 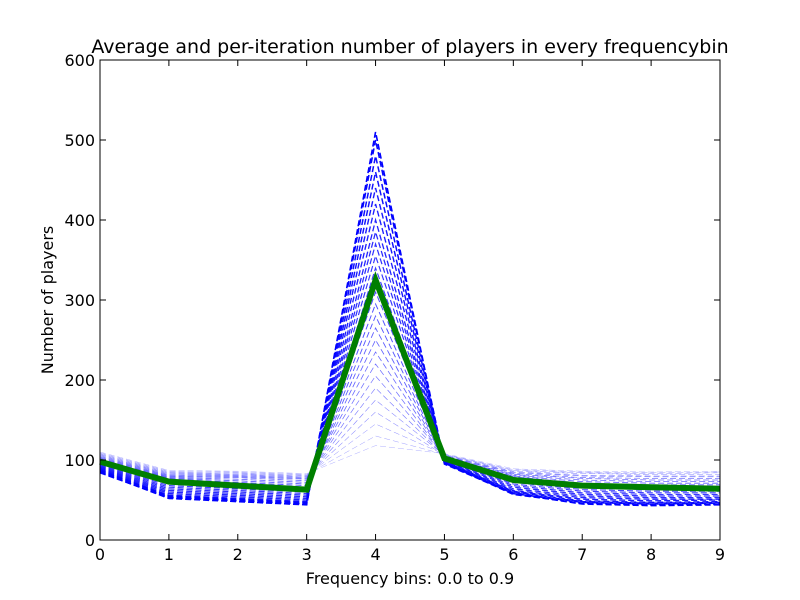 I want to click on x-tick-label: 1, so click(x=169, y=554).